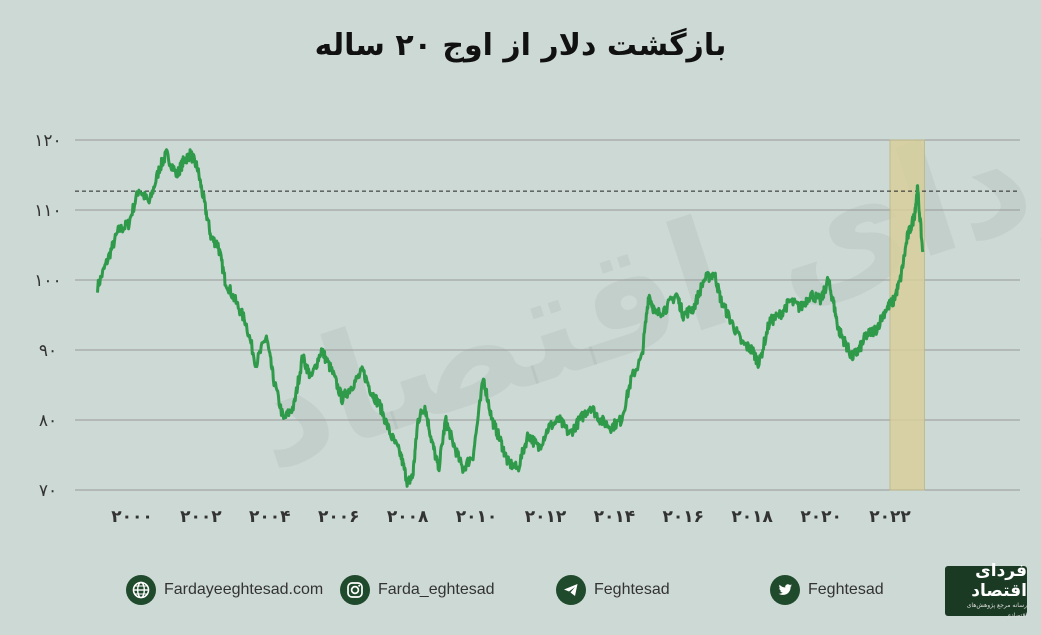 The height and width of the screenshot is (635, 1041). Describe the element at coordinates (546, 517) in the screenshot. I see `x-tick-label: ۲۰۱۲` at that location.